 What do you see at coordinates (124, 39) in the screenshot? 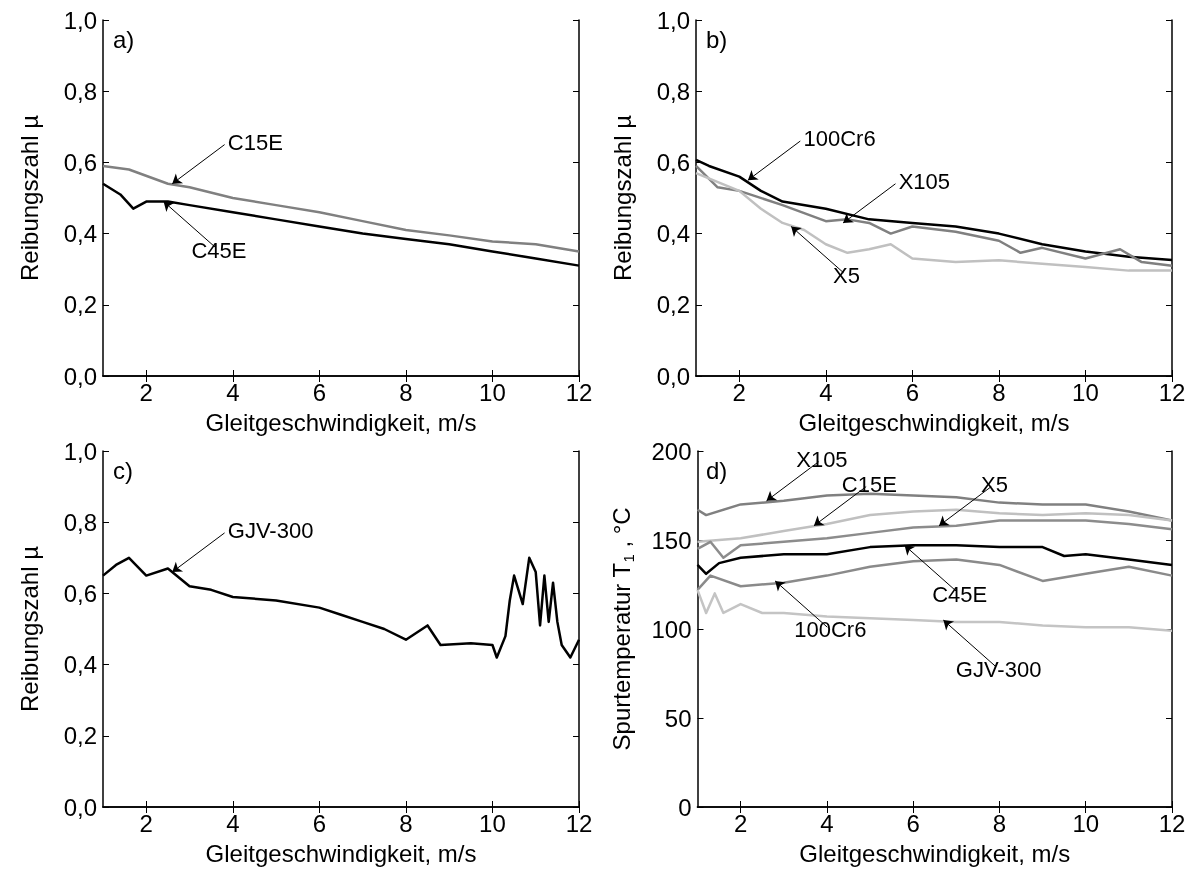
I see `chart-title: a)` at bounding box center [124, 39].